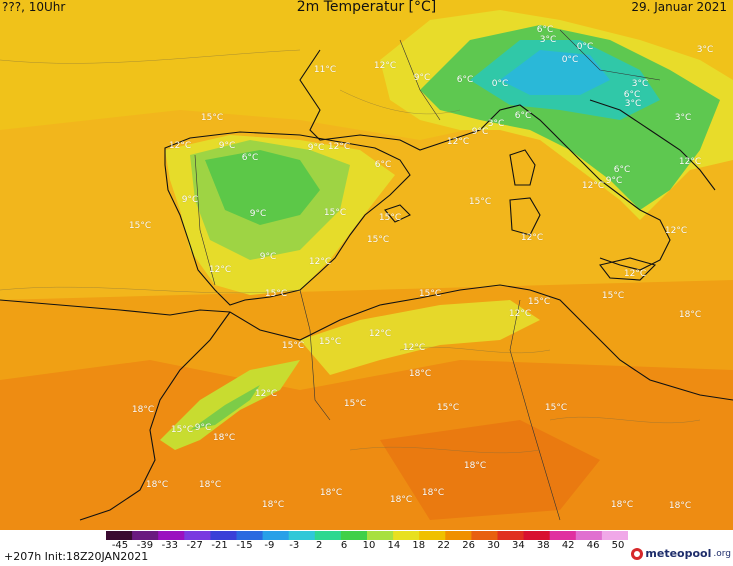  I want to click on map-title: 2m Temperatur [°C], so click(366, 7).